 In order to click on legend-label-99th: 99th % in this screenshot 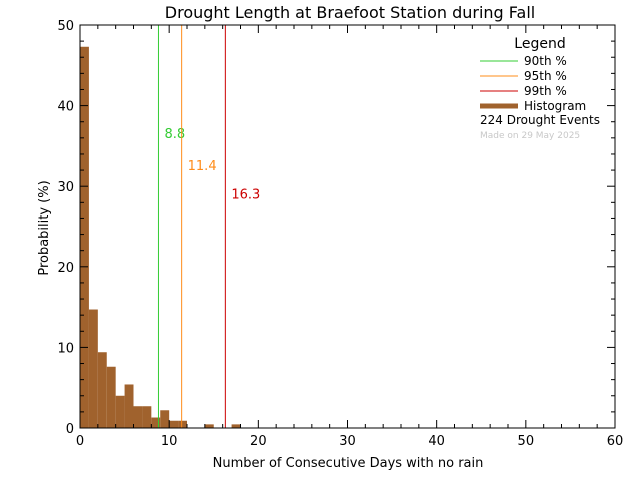, I will do `click(545, 91)`.